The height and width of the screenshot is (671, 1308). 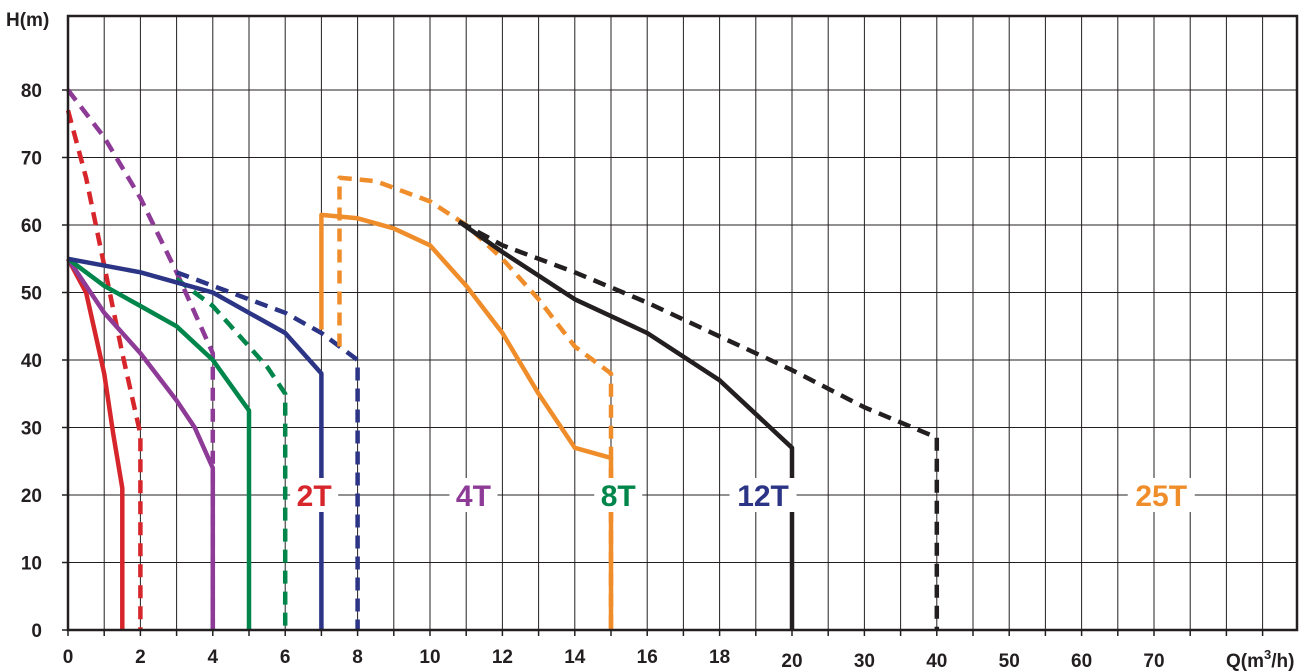 I want to click on series-2t-dashed-curve, so click(x=104, y=369).